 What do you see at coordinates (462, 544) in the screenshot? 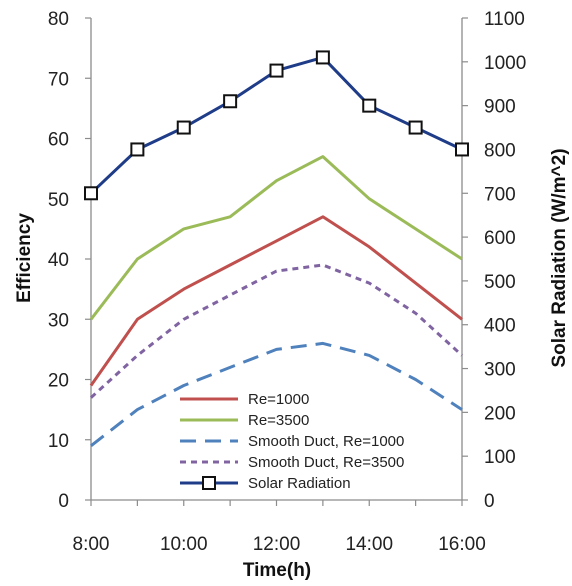
I see `x-tick-label: 16:00` at bounding box center [462, 544].